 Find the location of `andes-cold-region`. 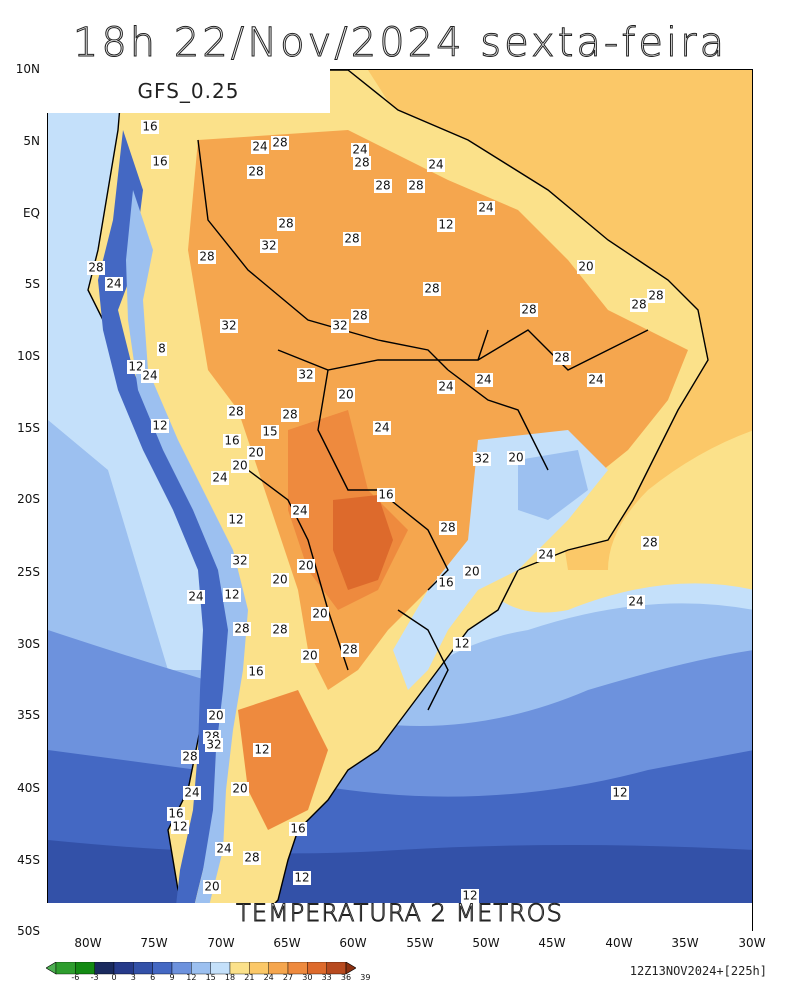

andes-cold-region is located at coordinates (165, 530).